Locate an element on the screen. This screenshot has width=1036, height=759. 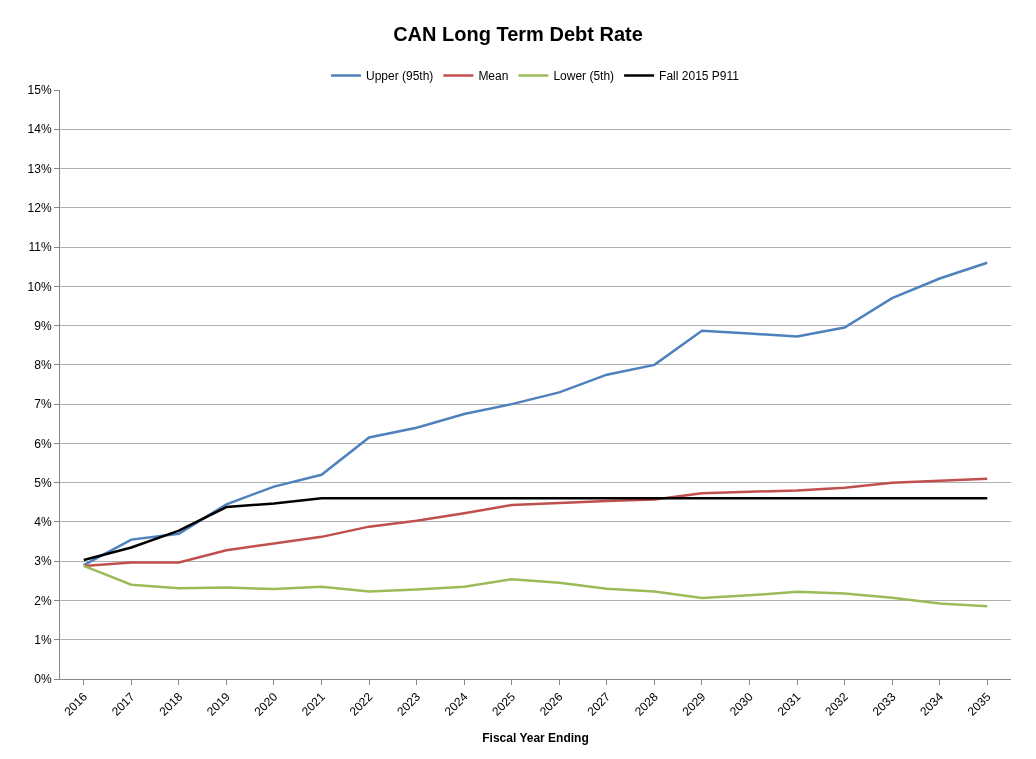
y-tick-label: 14% is located at coordinates (39, 129).